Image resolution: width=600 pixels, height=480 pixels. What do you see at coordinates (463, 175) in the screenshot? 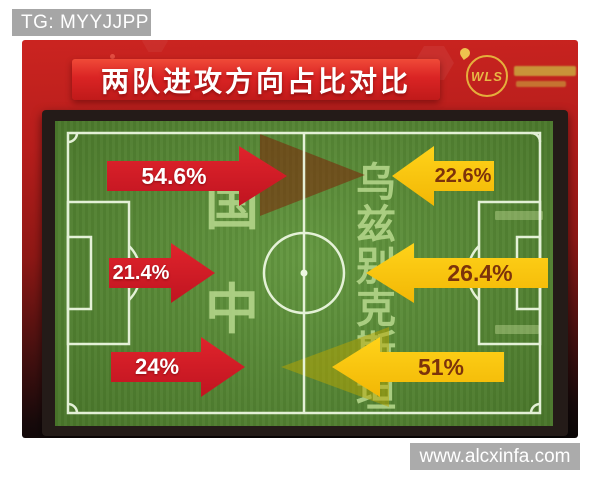
I see `arrow-value: 22.6%` at bounding box center [463, 175].